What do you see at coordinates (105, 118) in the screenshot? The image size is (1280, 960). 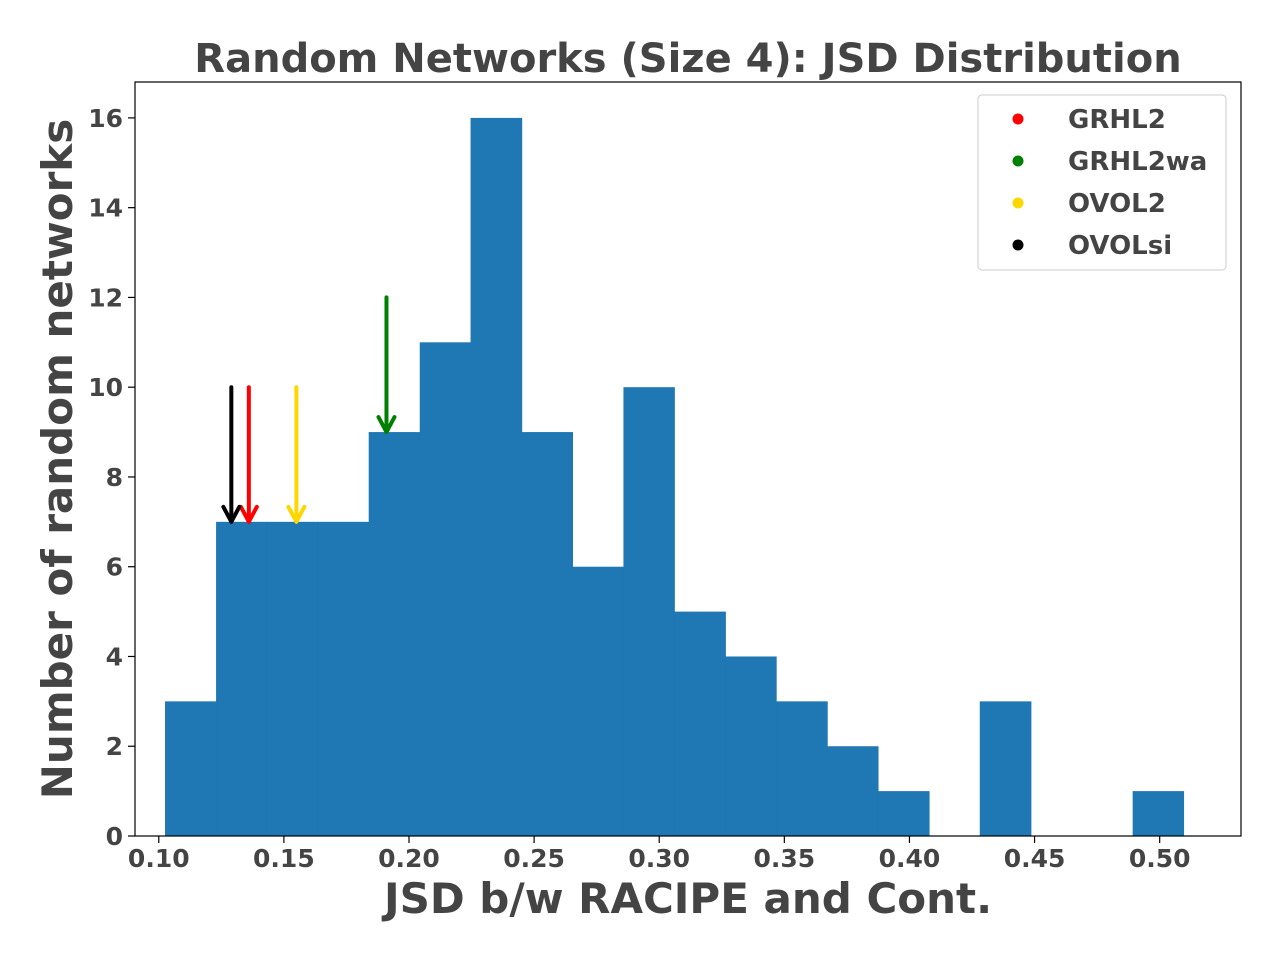 I see `y-tick-label: 16` at bounding box center [105, 118].